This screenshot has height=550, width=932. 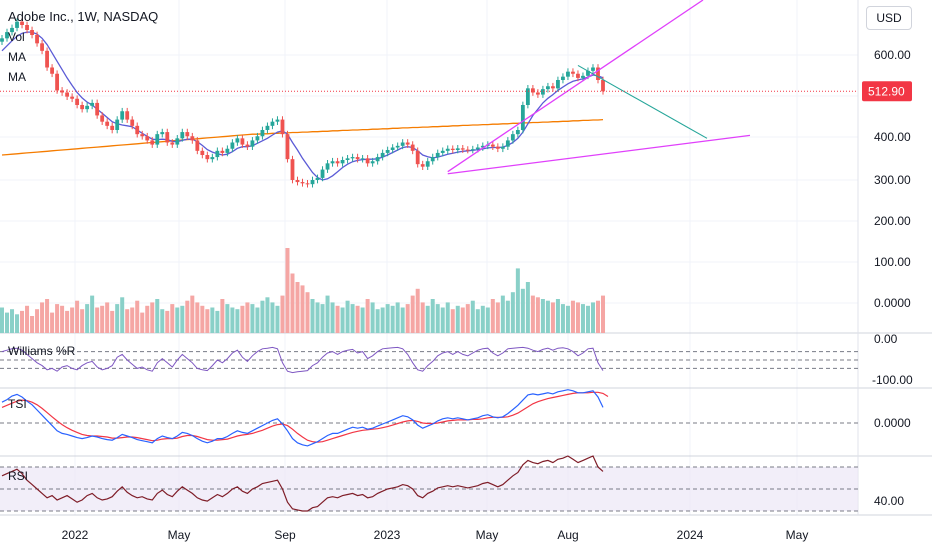 I want to click on volume-bars, so click(x=303, y=290).